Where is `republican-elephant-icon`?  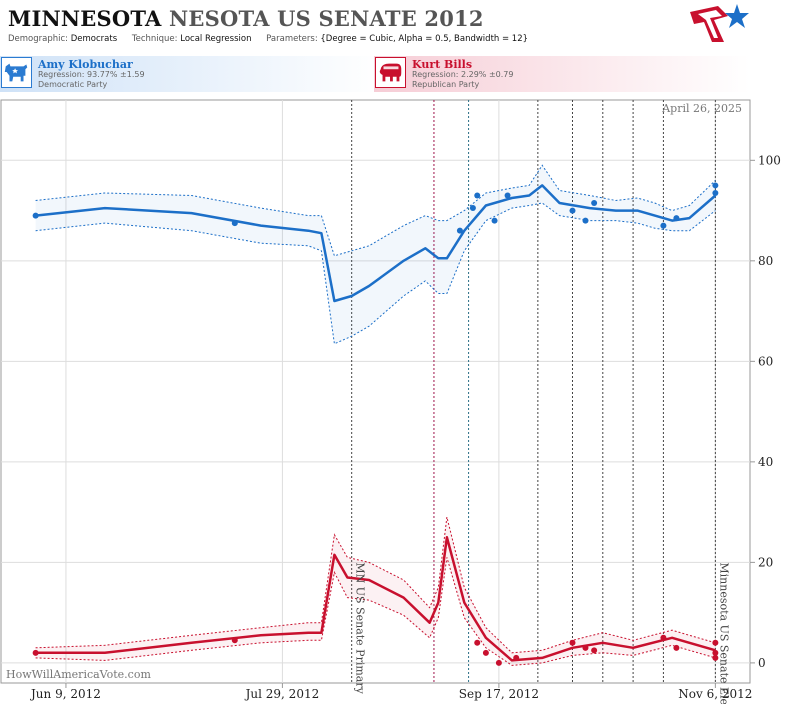 republican-elephant-icon is located at coordinates (390, 72).